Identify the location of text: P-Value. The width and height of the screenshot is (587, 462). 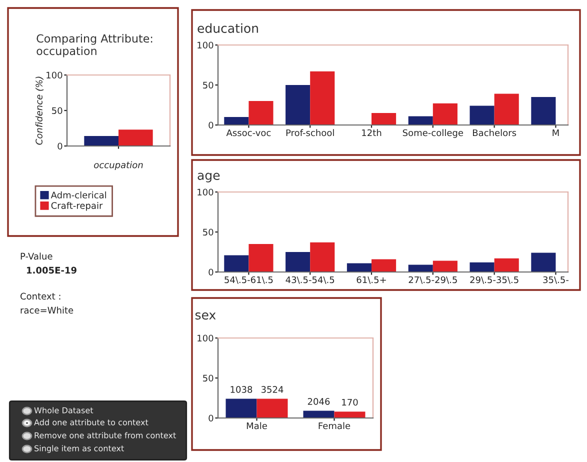
(36, 256).